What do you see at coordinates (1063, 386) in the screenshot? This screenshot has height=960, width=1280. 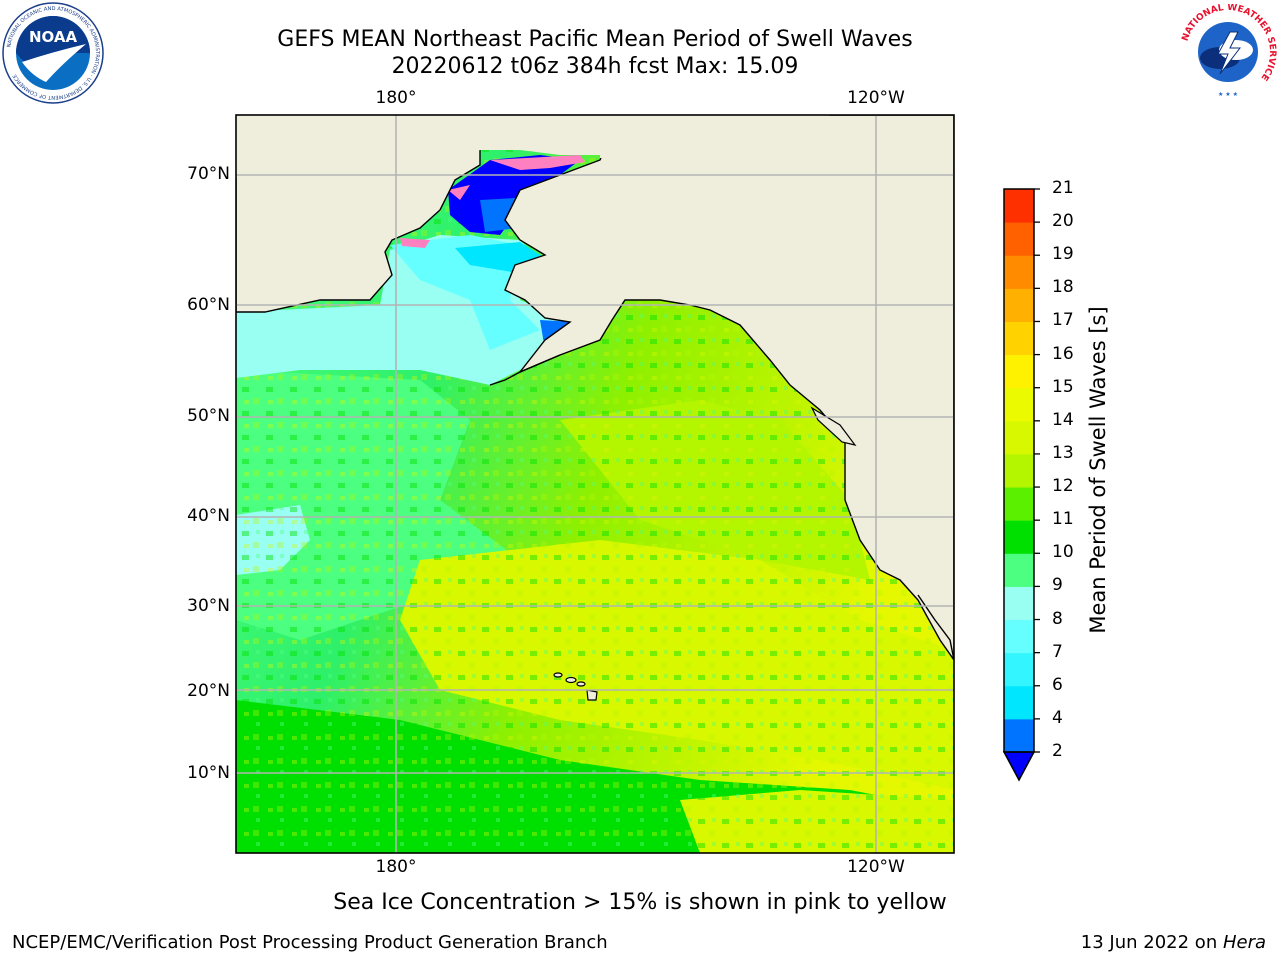 I see `colorbar-tick-label: 15` at bounding box center [1063, 386].